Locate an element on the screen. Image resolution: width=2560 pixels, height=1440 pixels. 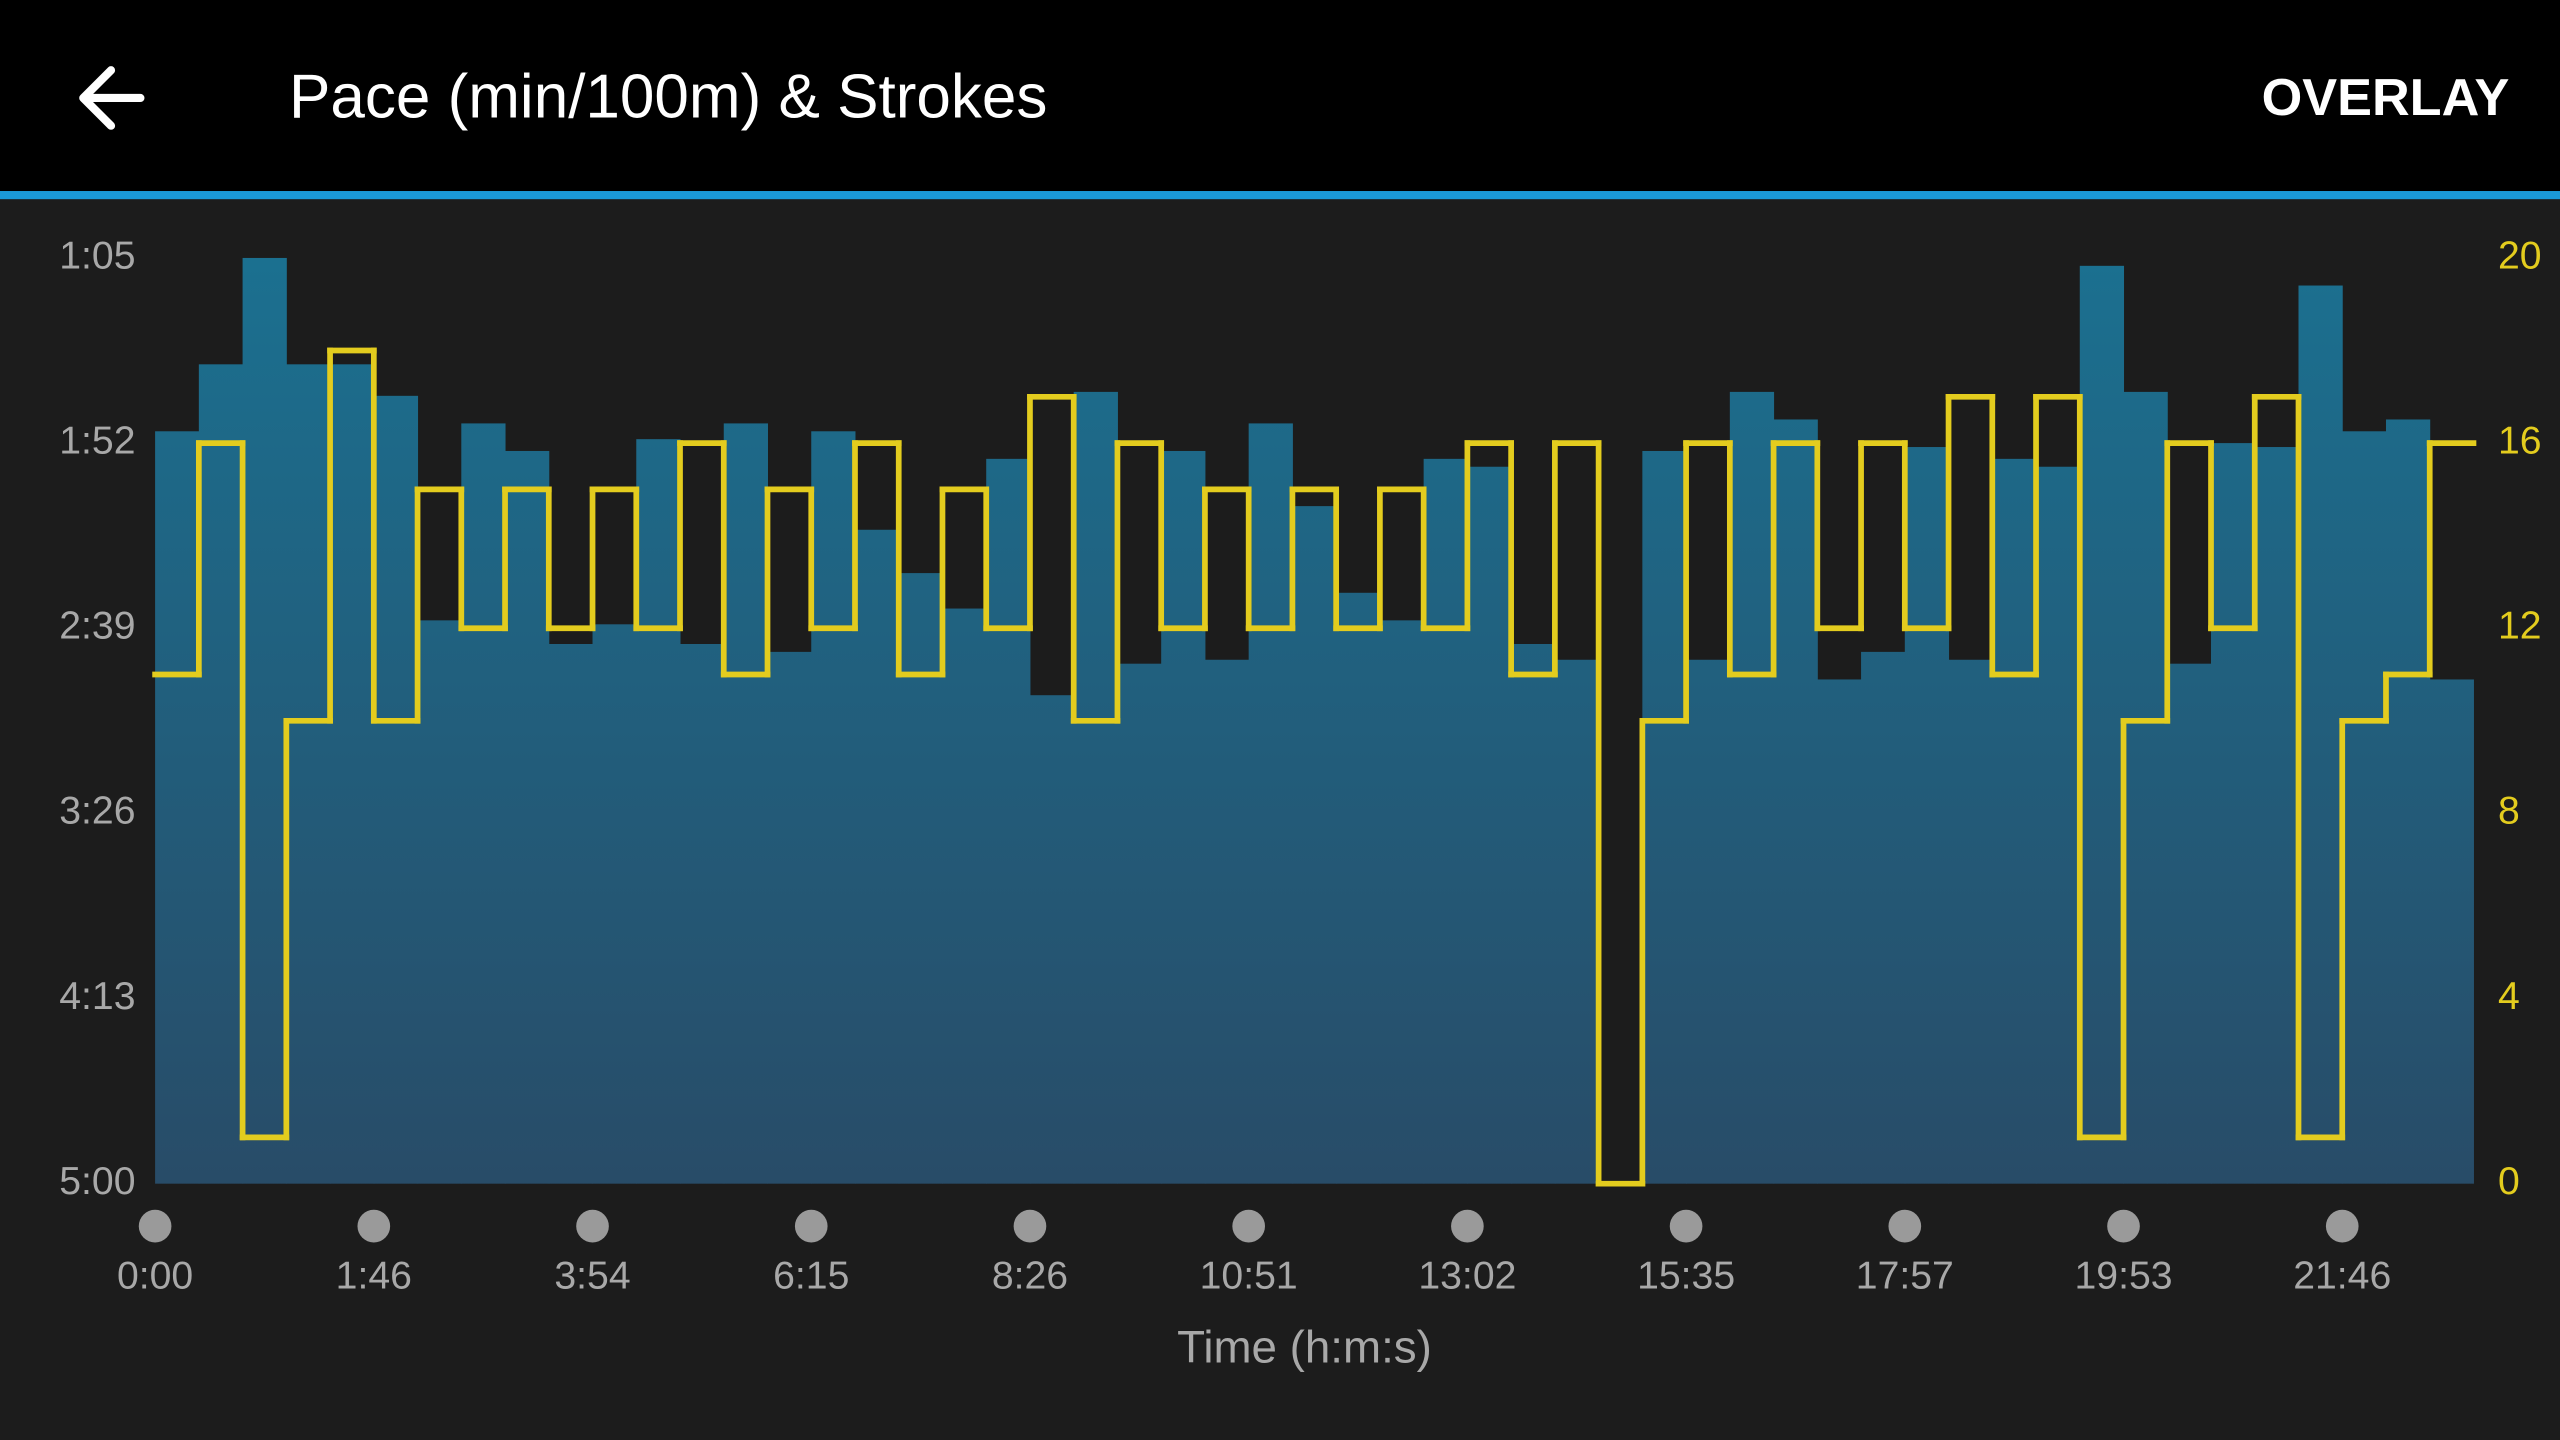
back-button is located at coordinates (112, 98).